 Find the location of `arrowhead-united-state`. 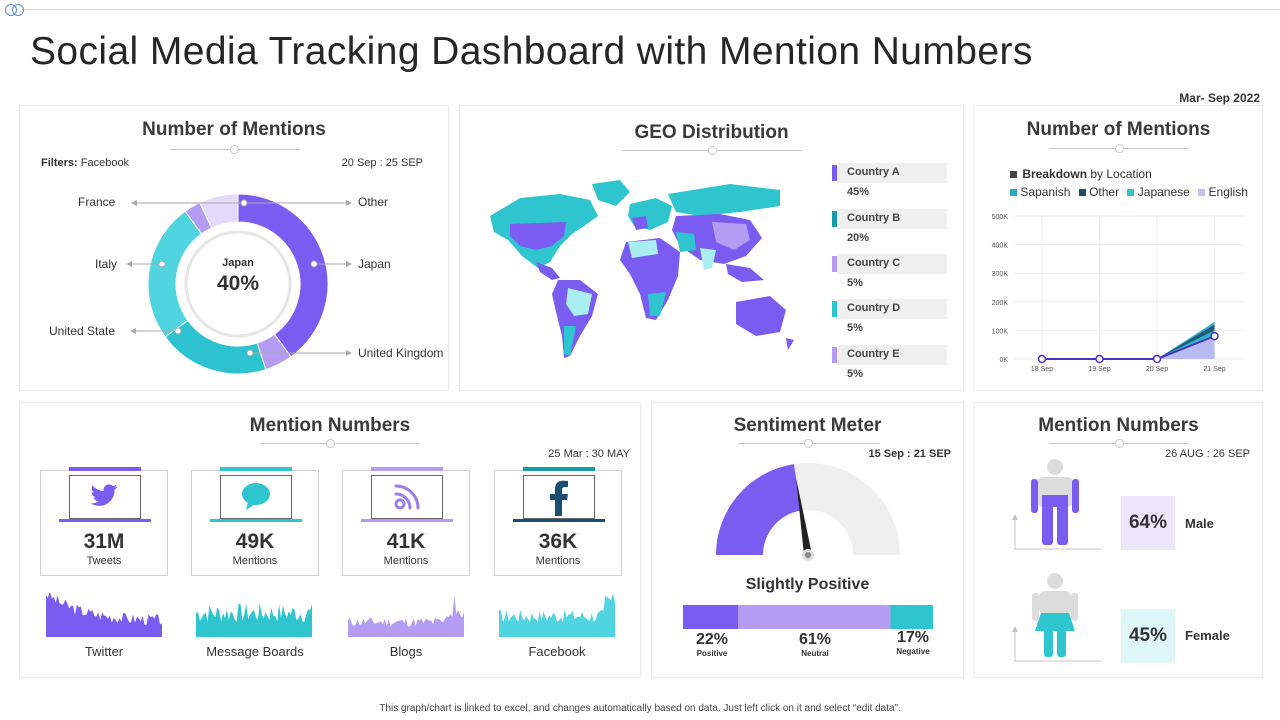

arrowhead-united-state is located at coordinates (133, 331).